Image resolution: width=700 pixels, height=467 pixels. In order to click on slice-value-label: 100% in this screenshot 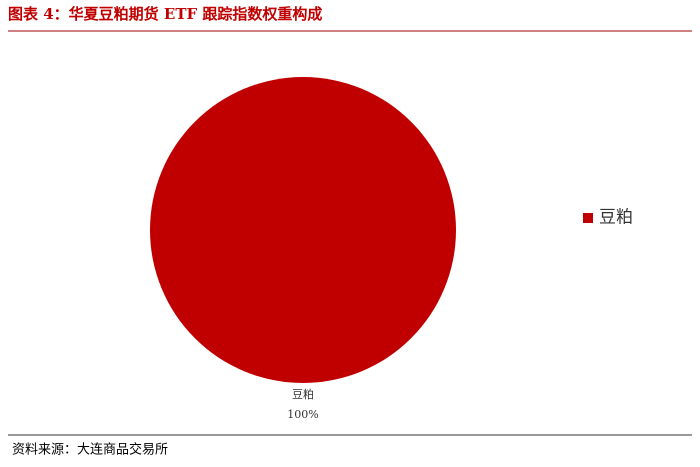, I will do `click(302, 414)`.